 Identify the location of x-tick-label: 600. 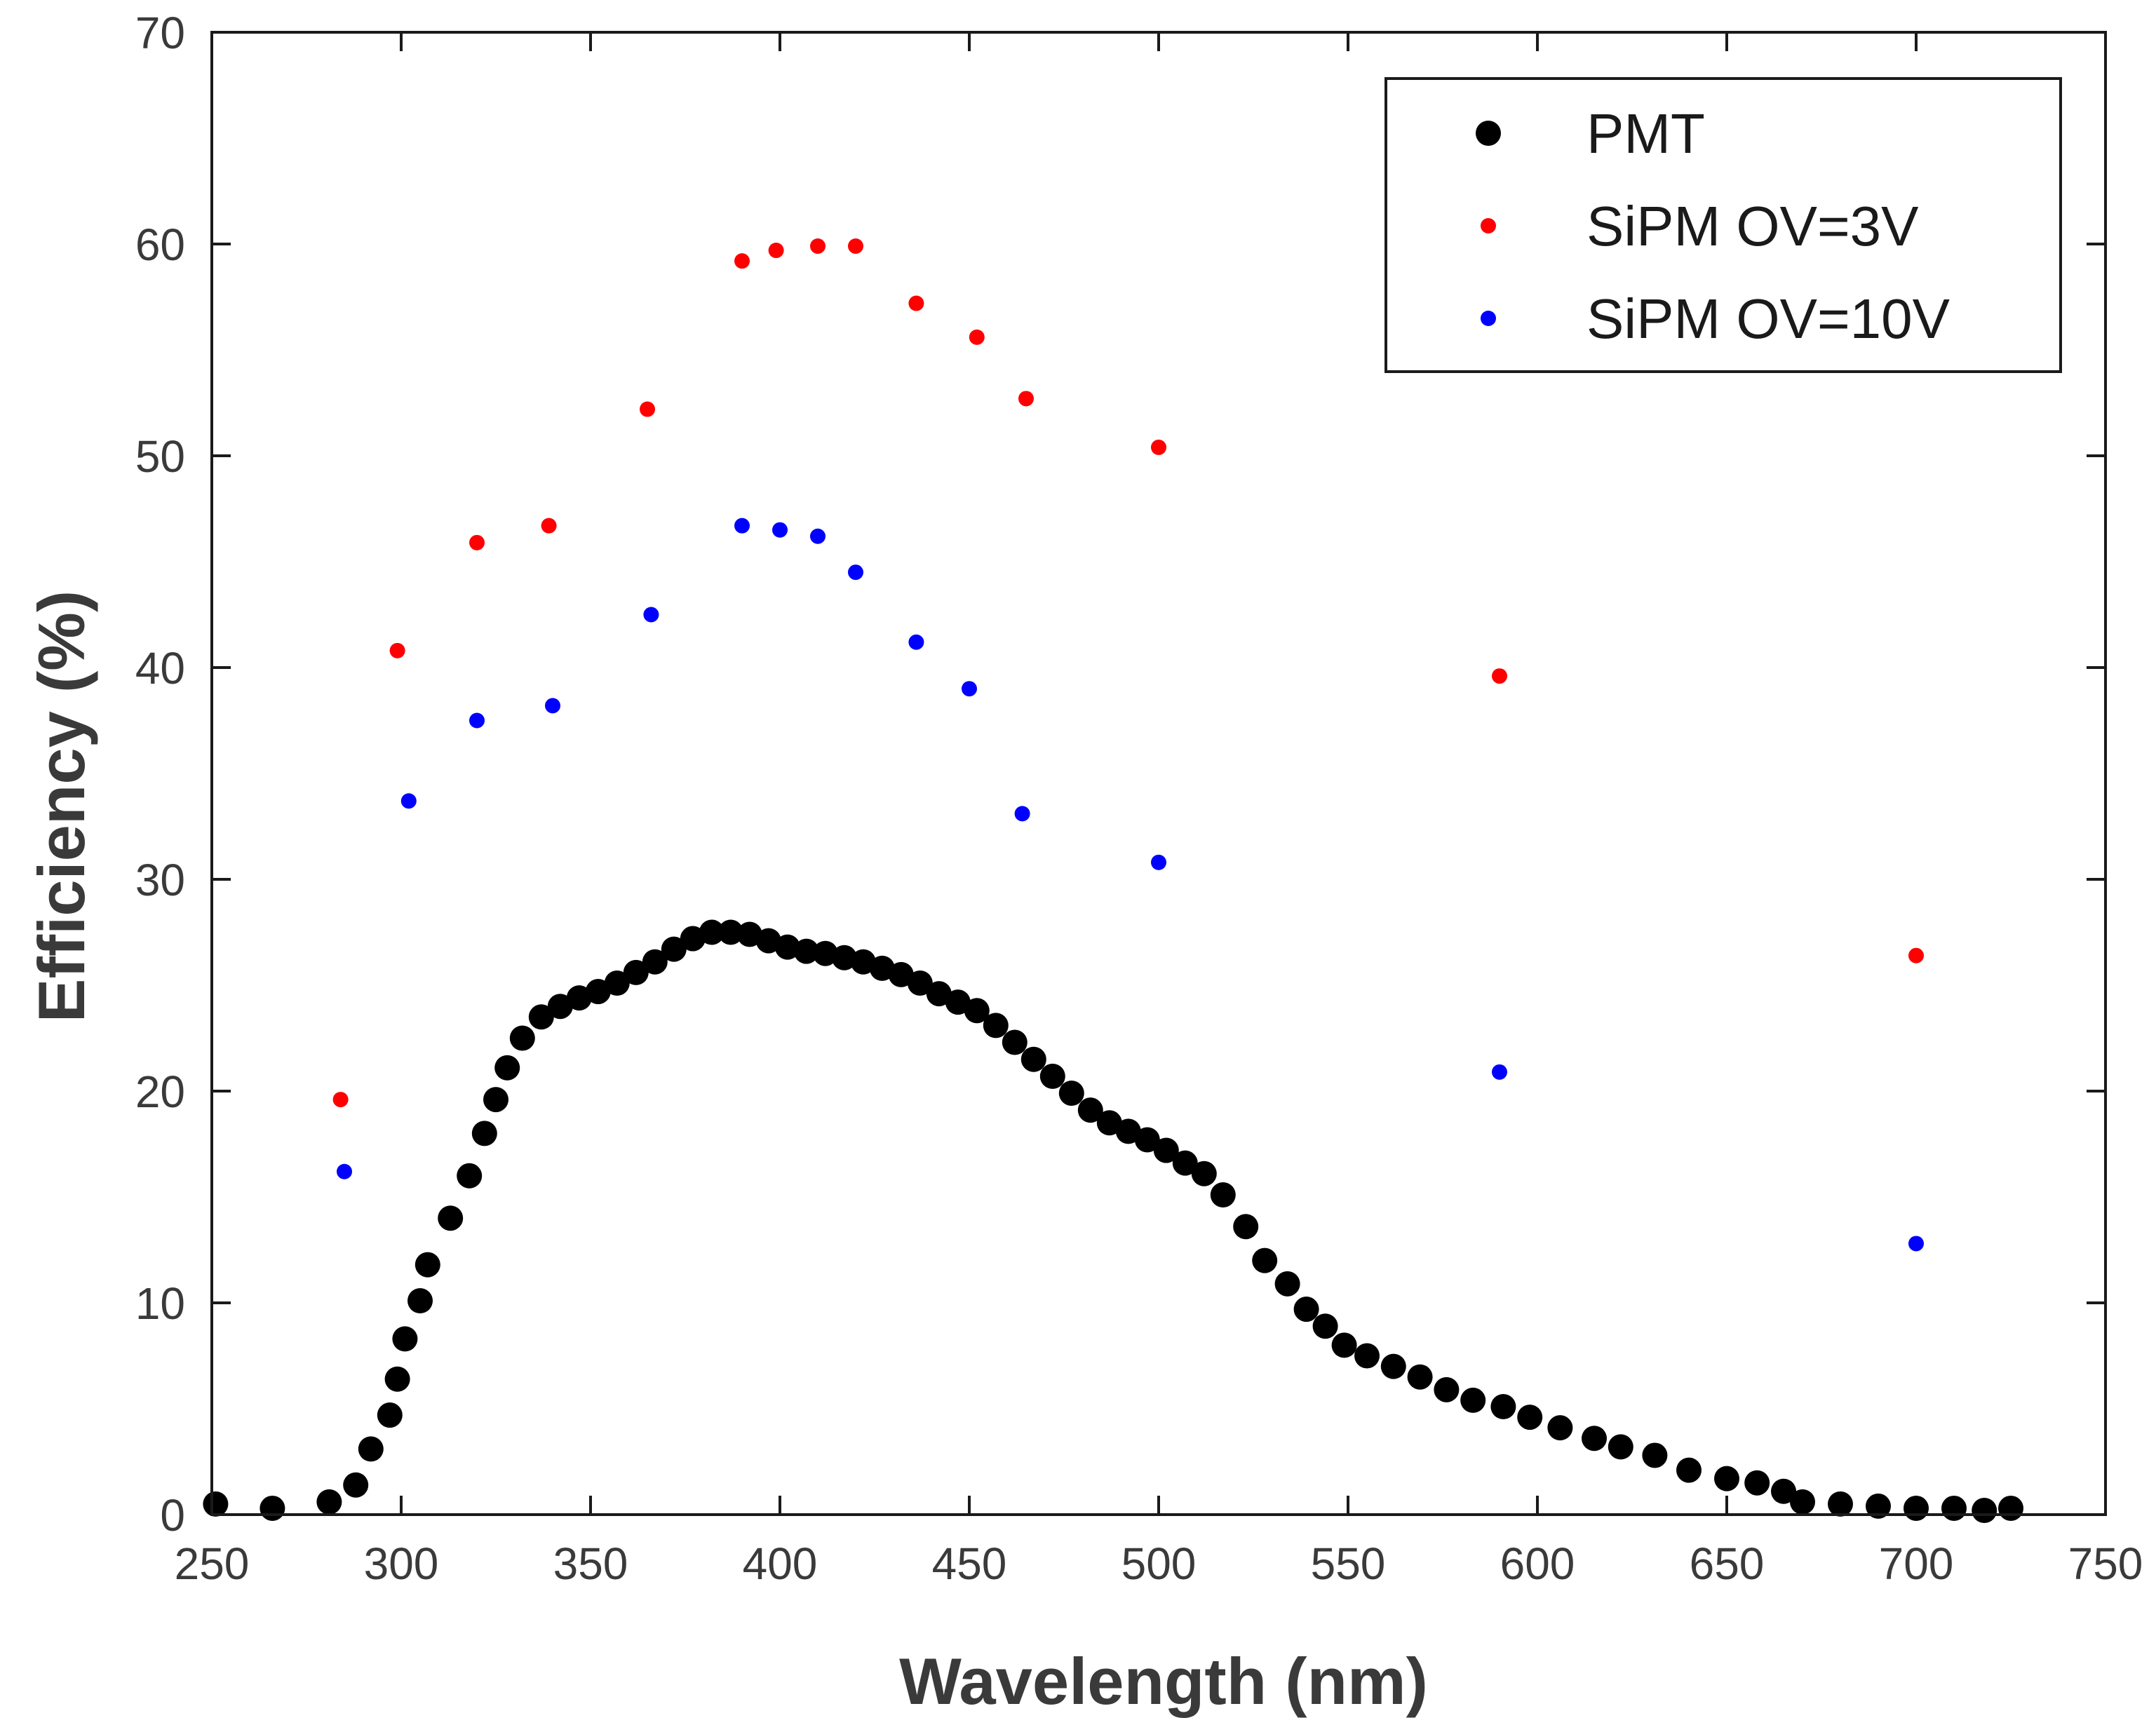
(1537, 1563).